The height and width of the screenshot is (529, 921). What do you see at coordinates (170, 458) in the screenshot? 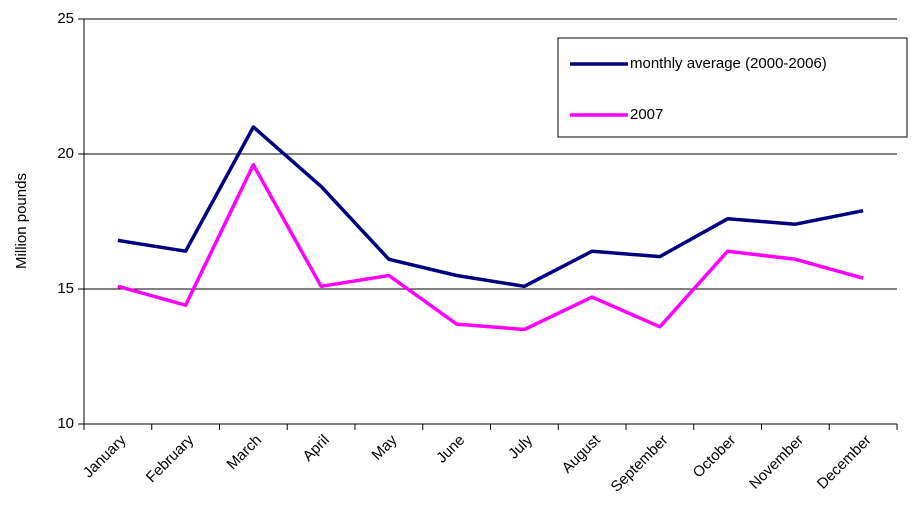
I see `x-tick-label: February` at bounding box center [170, 458].